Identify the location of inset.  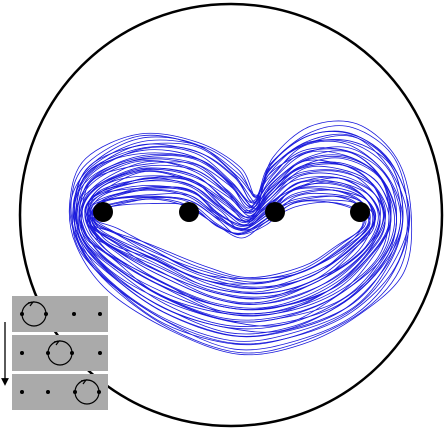
(60, 353).